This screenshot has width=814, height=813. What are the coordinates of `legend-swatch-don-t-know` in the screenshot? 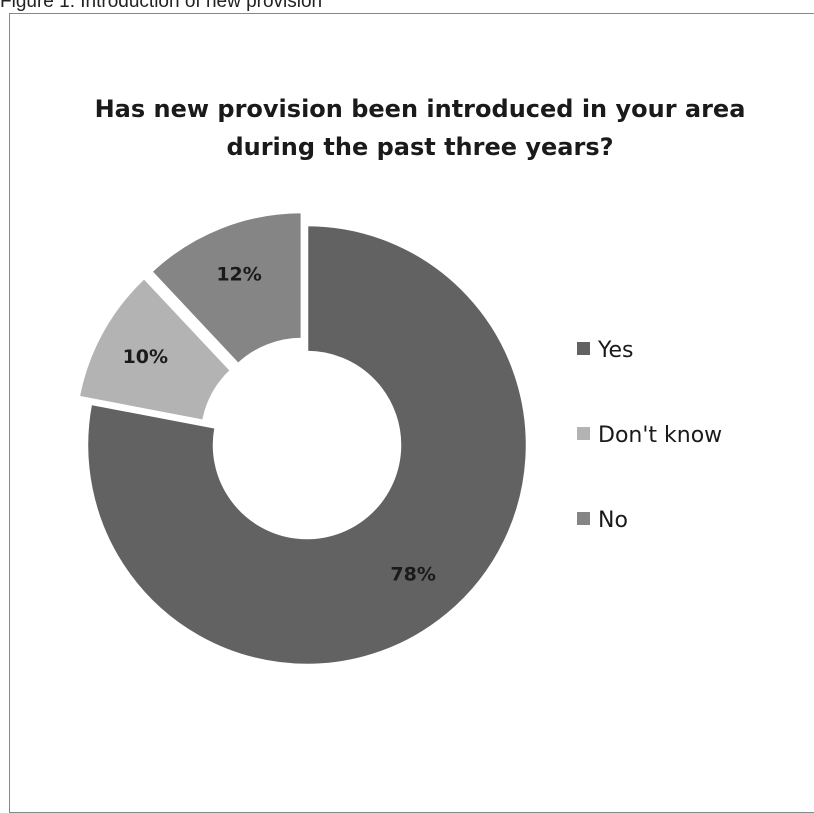 It's located at (583, 433).